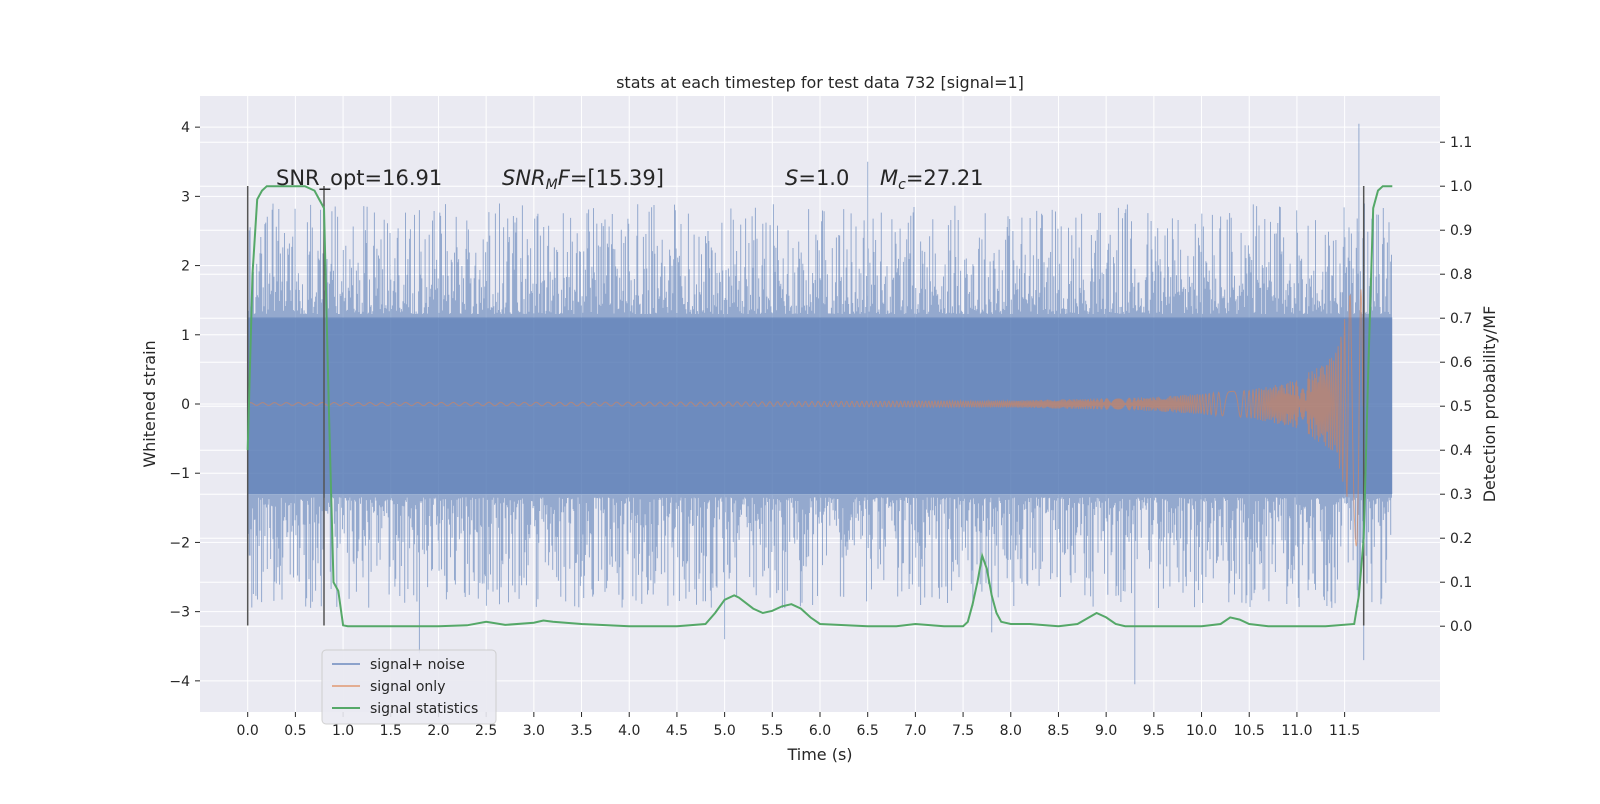 The height and width of the screenshot is (804, 1600). Describe the element at coordinates (1461, 627) in the screenshot. I see `y2-tick-label: 0.0` at that location.